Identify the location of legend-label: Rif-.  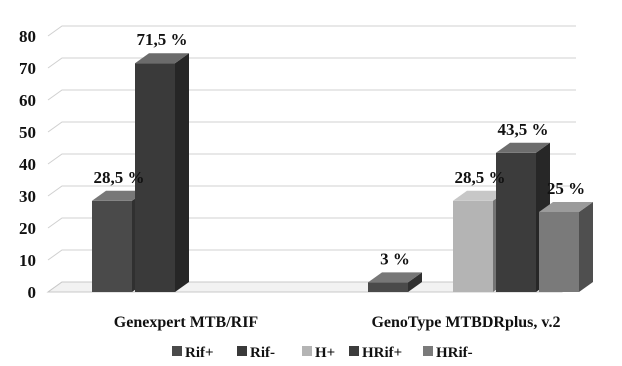
(262, 353).